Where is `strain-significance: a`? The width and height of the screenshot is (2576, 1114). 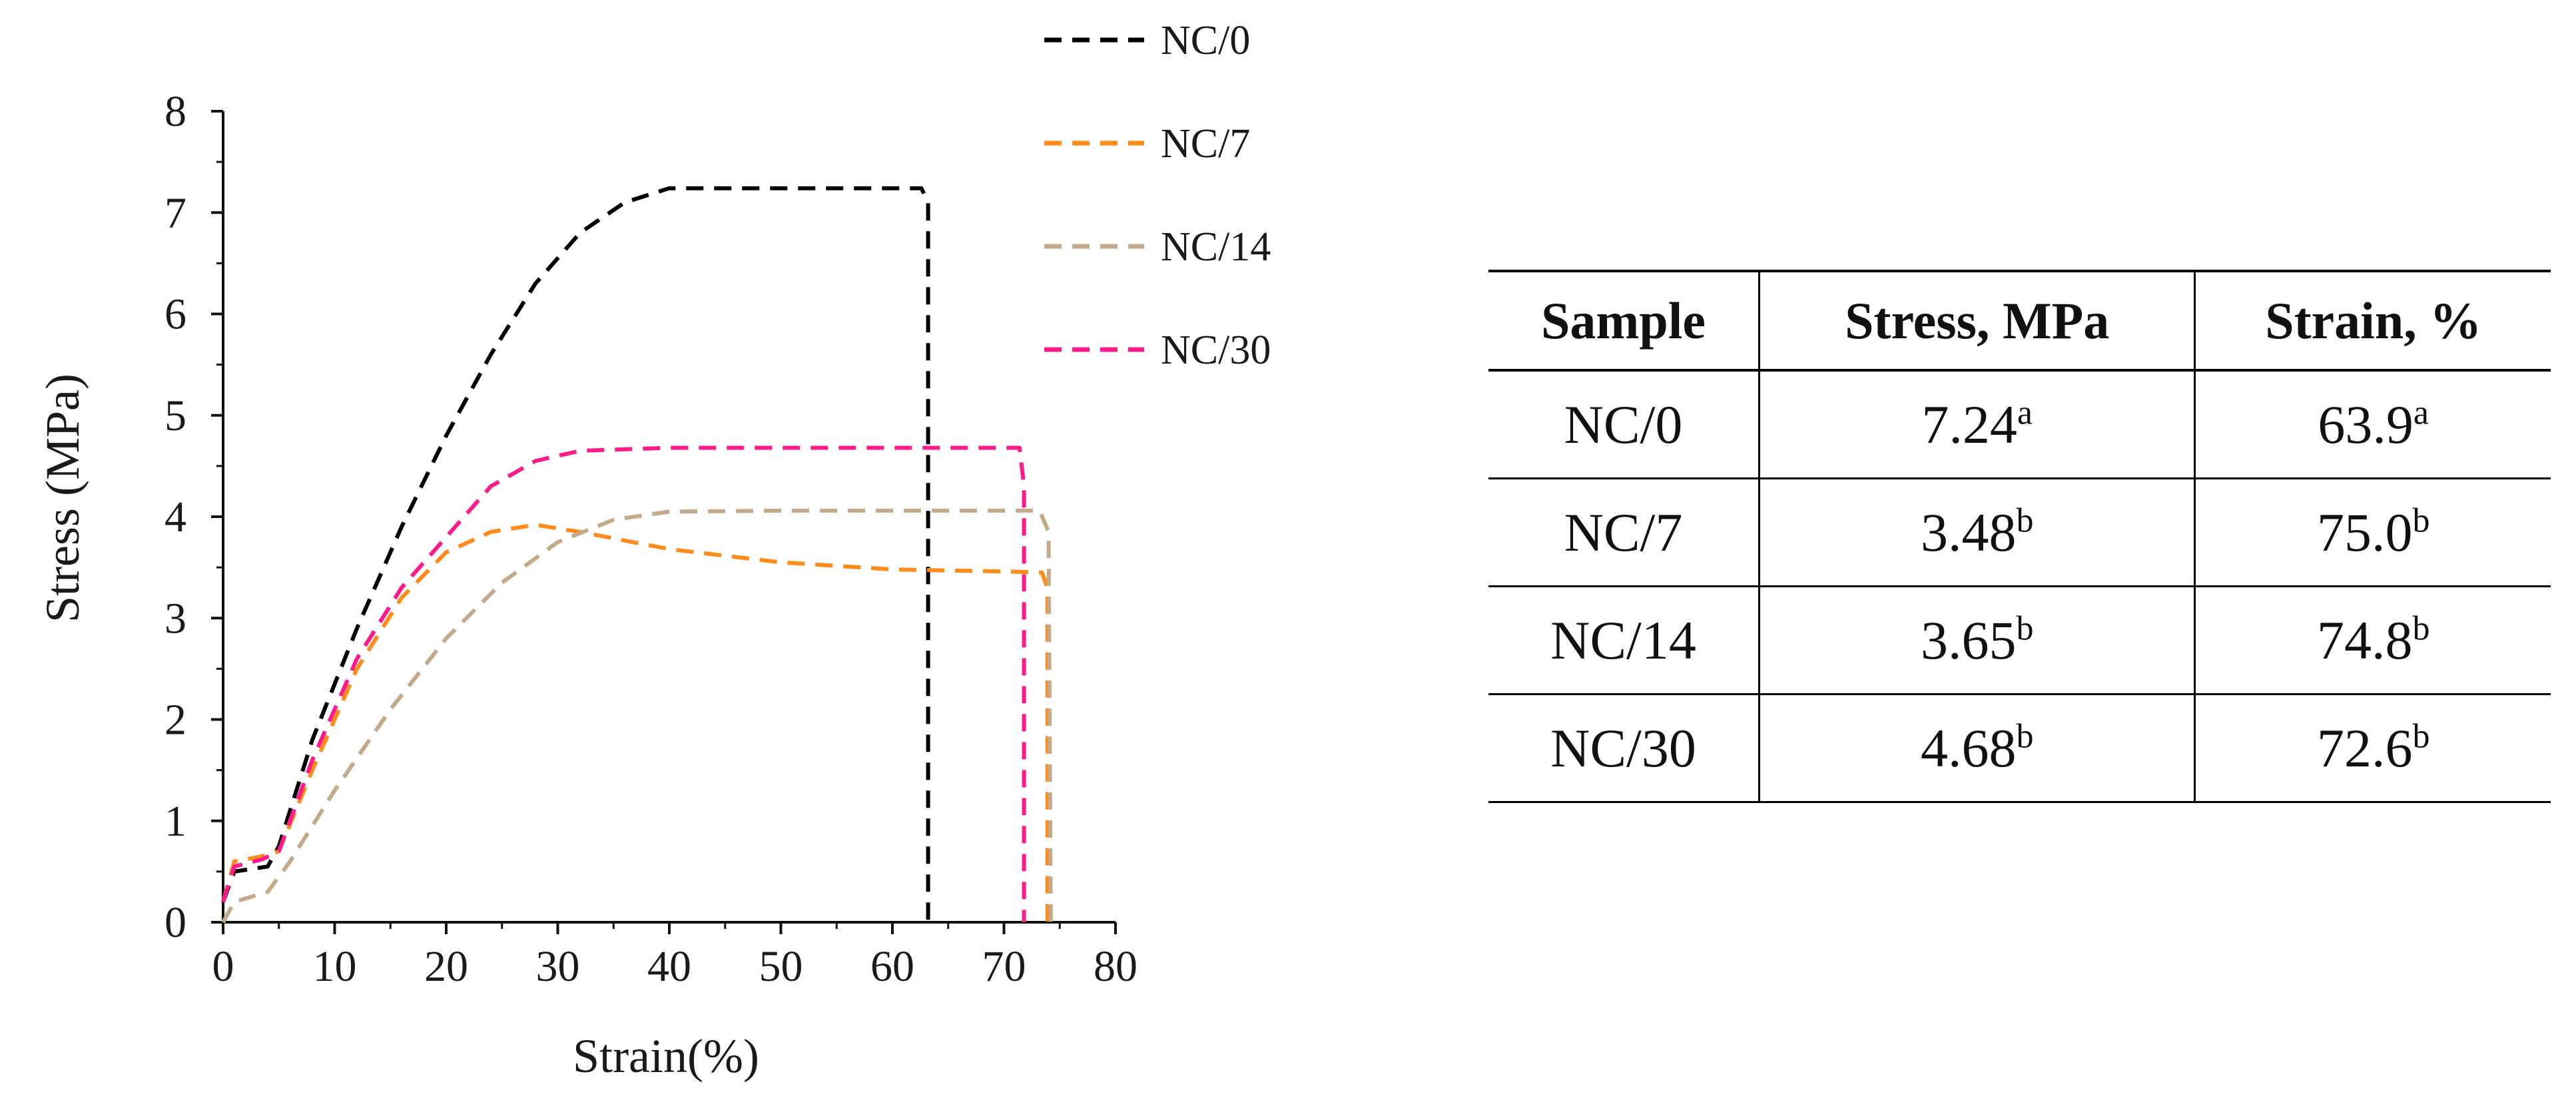 strain-significance: a is located at coordinates (2421, 413).